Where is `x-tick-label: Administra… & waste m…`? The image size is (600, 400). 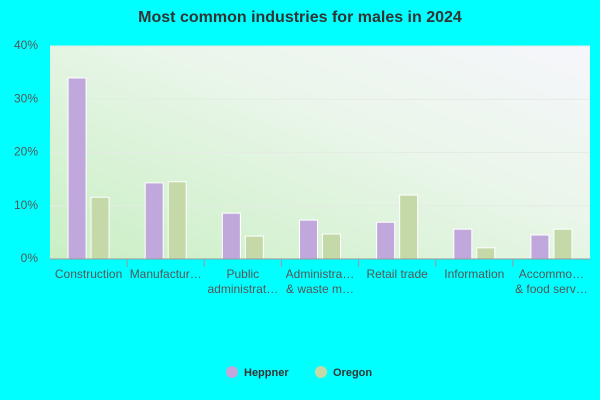
x-tick-label: Administra… & waste m… is located at coordinates (320, 281).